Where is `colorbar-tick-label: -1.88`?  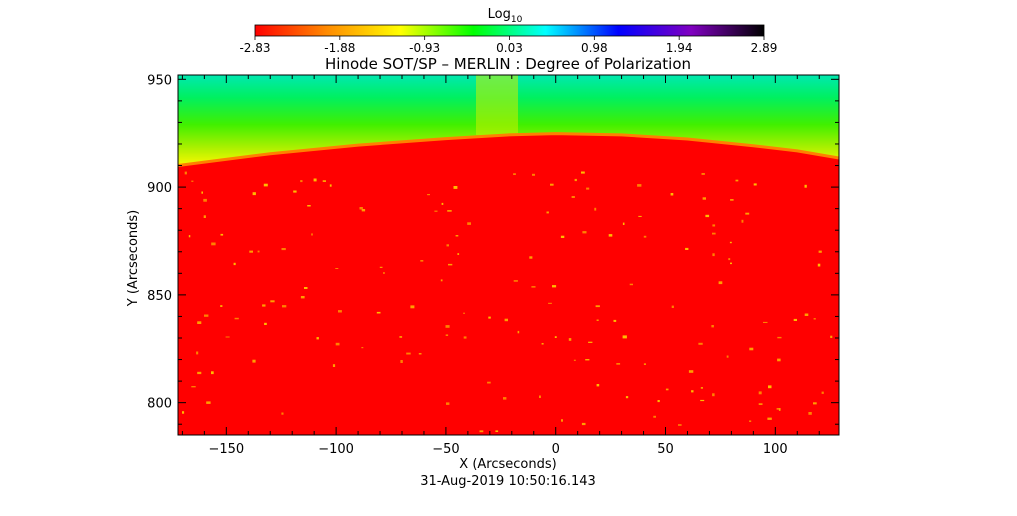 colorbar-tick-label: -1.88 is located at coordinates (339, 48).